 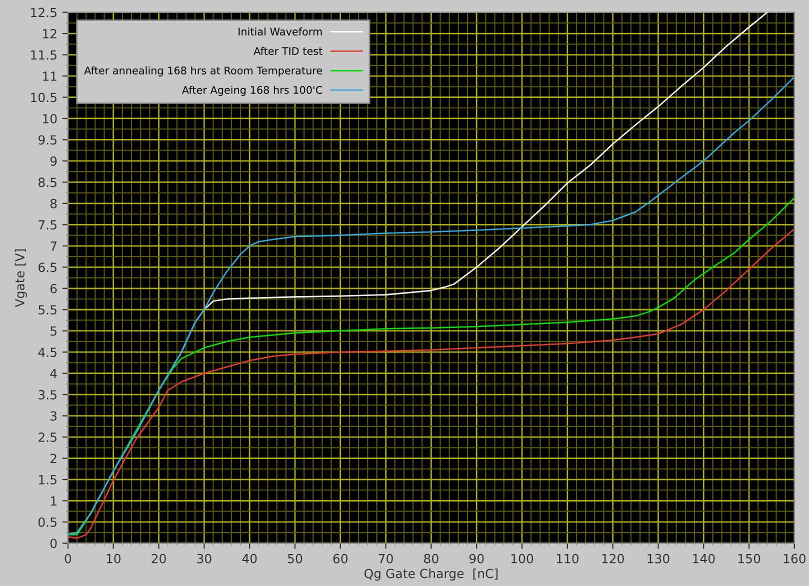 I want to click on y-tick-label: 9, so click(x=53, y=161).